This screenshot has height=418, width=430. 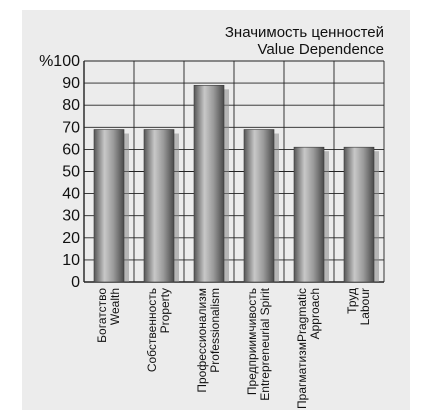 I want to click on y-tick-label: 0, so click(x=75, y=282).